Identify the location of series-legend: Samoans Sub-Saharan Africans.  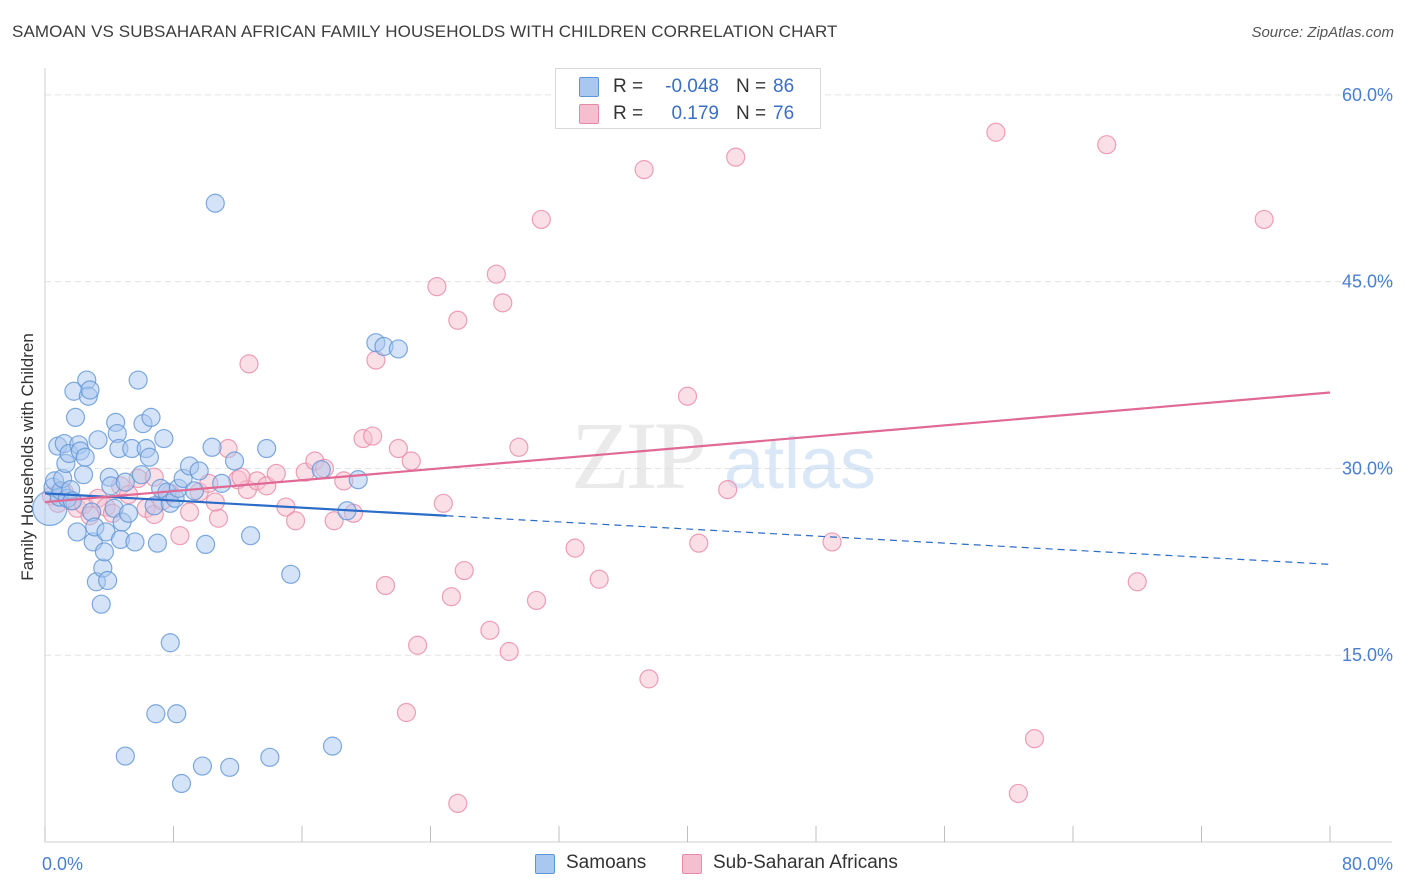
(703, 865).